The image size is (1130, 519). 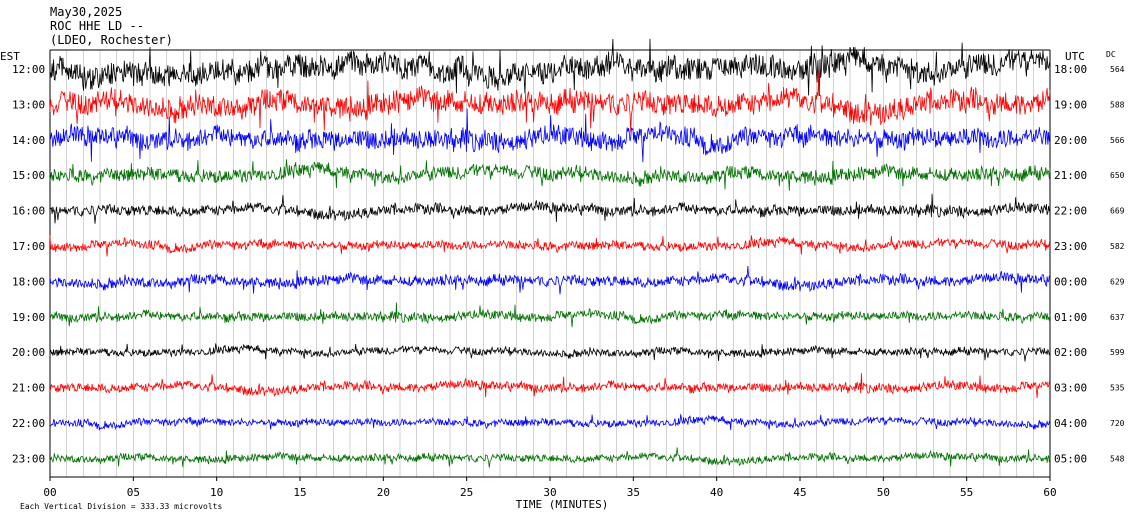 I want to click on x-tick-label: 50, so click(x=883, y=492).